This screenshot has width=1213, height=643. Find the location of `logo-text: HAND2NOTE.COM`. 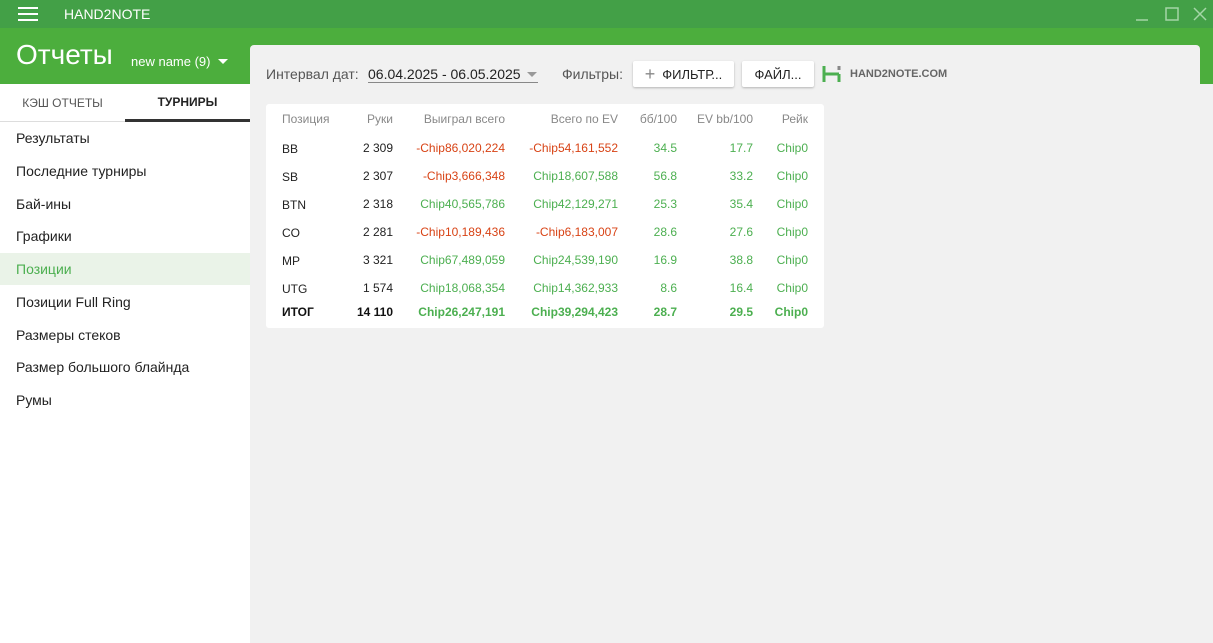

logo-text: HAND2NOTE.COM is located at coordinates (899, 74).